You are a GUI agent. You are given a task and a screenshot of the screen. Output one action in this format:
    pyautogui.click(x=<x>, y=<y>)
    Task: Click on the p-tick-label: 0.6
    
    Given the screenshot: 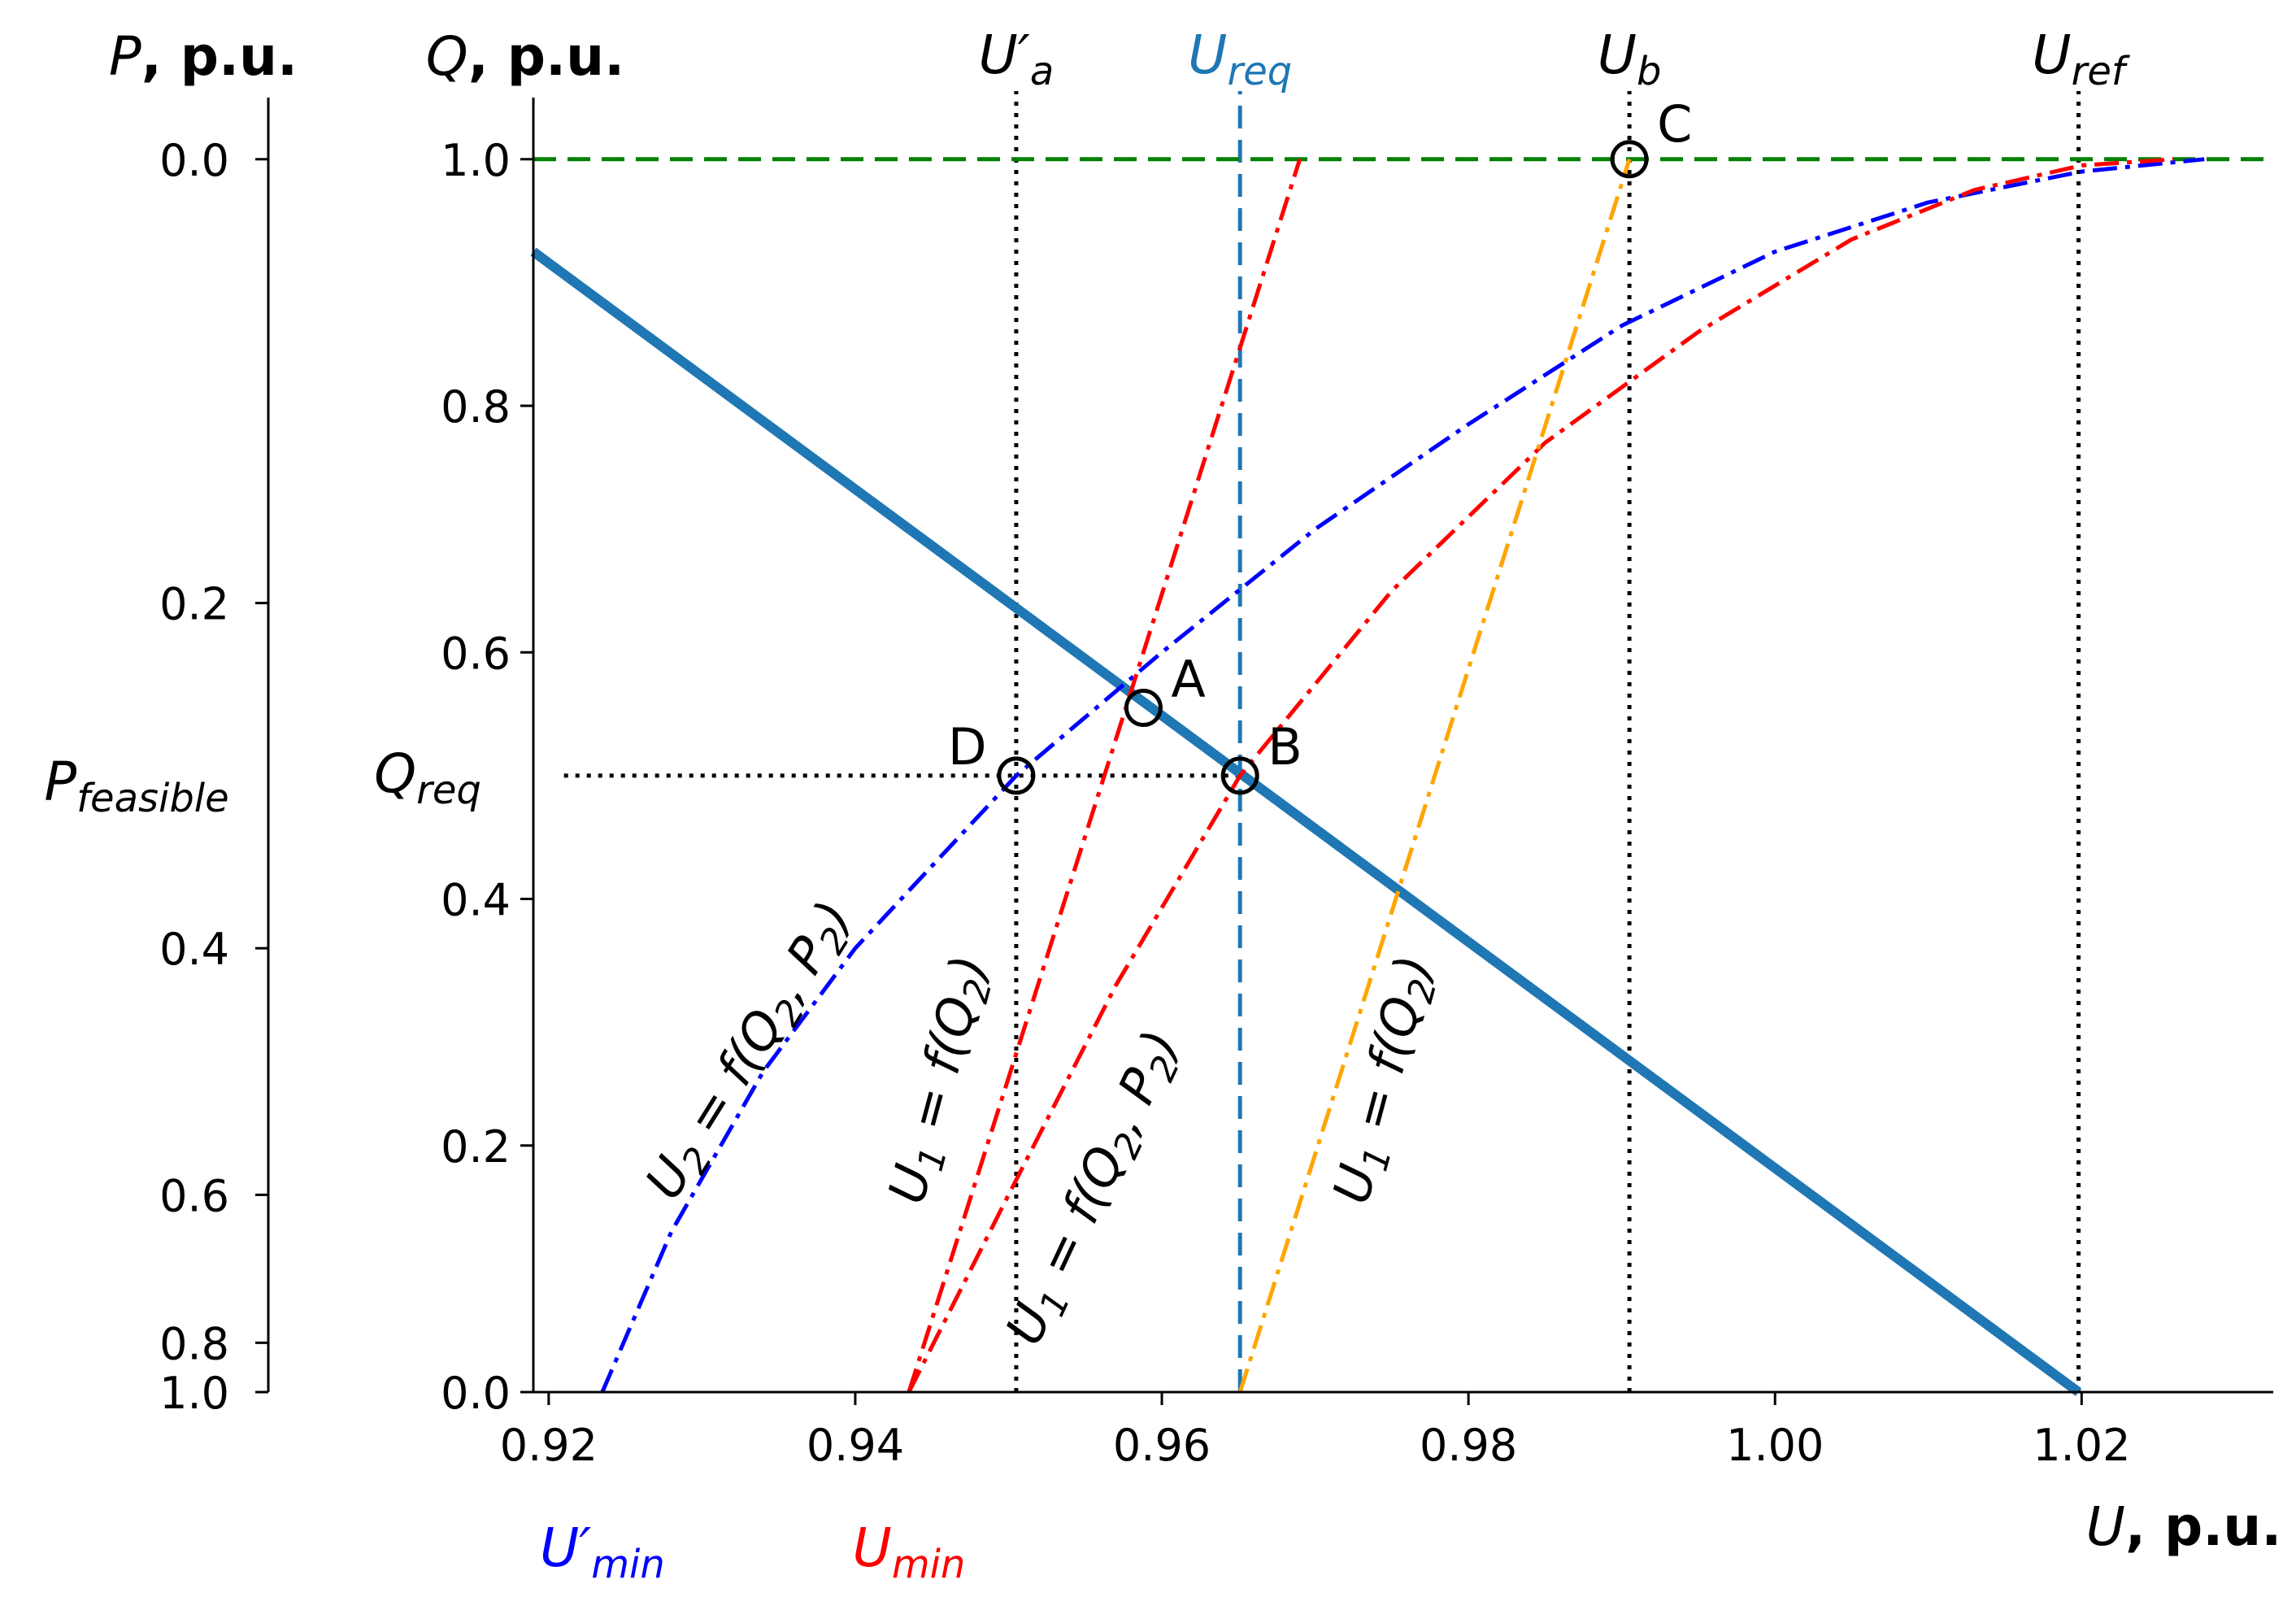 What is the action you would take?
    pyautogui.click(x=194, y=1195)
    